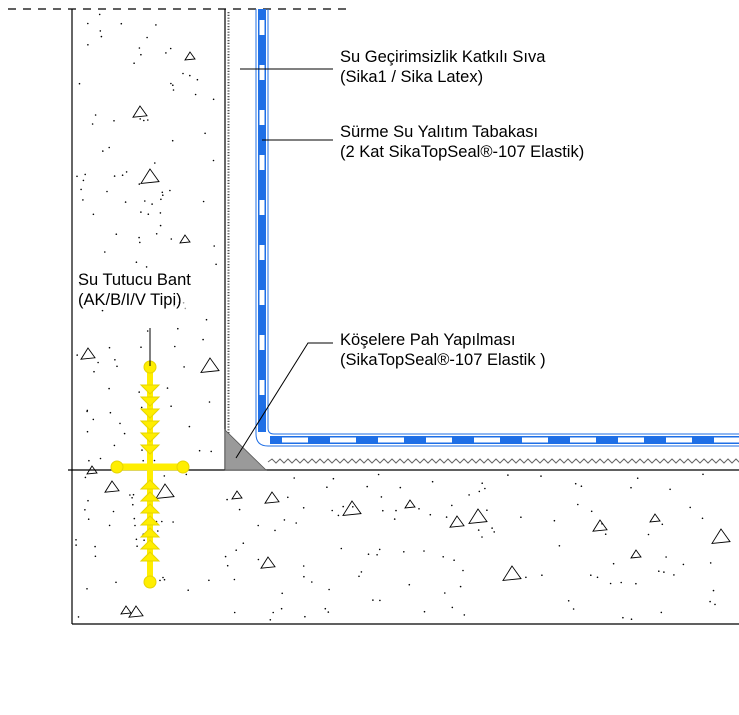 This screenshot has height=715, width=739. I want to click on label-waterstop-title: Su Tutucu Bant, so click(134, 280).